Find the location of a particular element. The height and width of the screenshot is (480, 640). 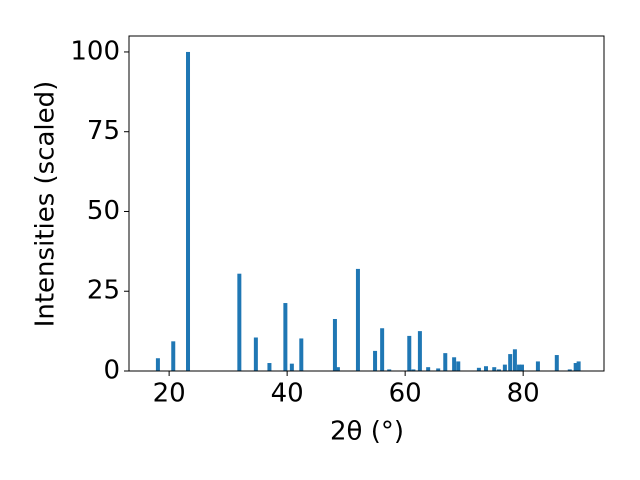

y-tick-label: 50 is located at coordinates (103, 211).